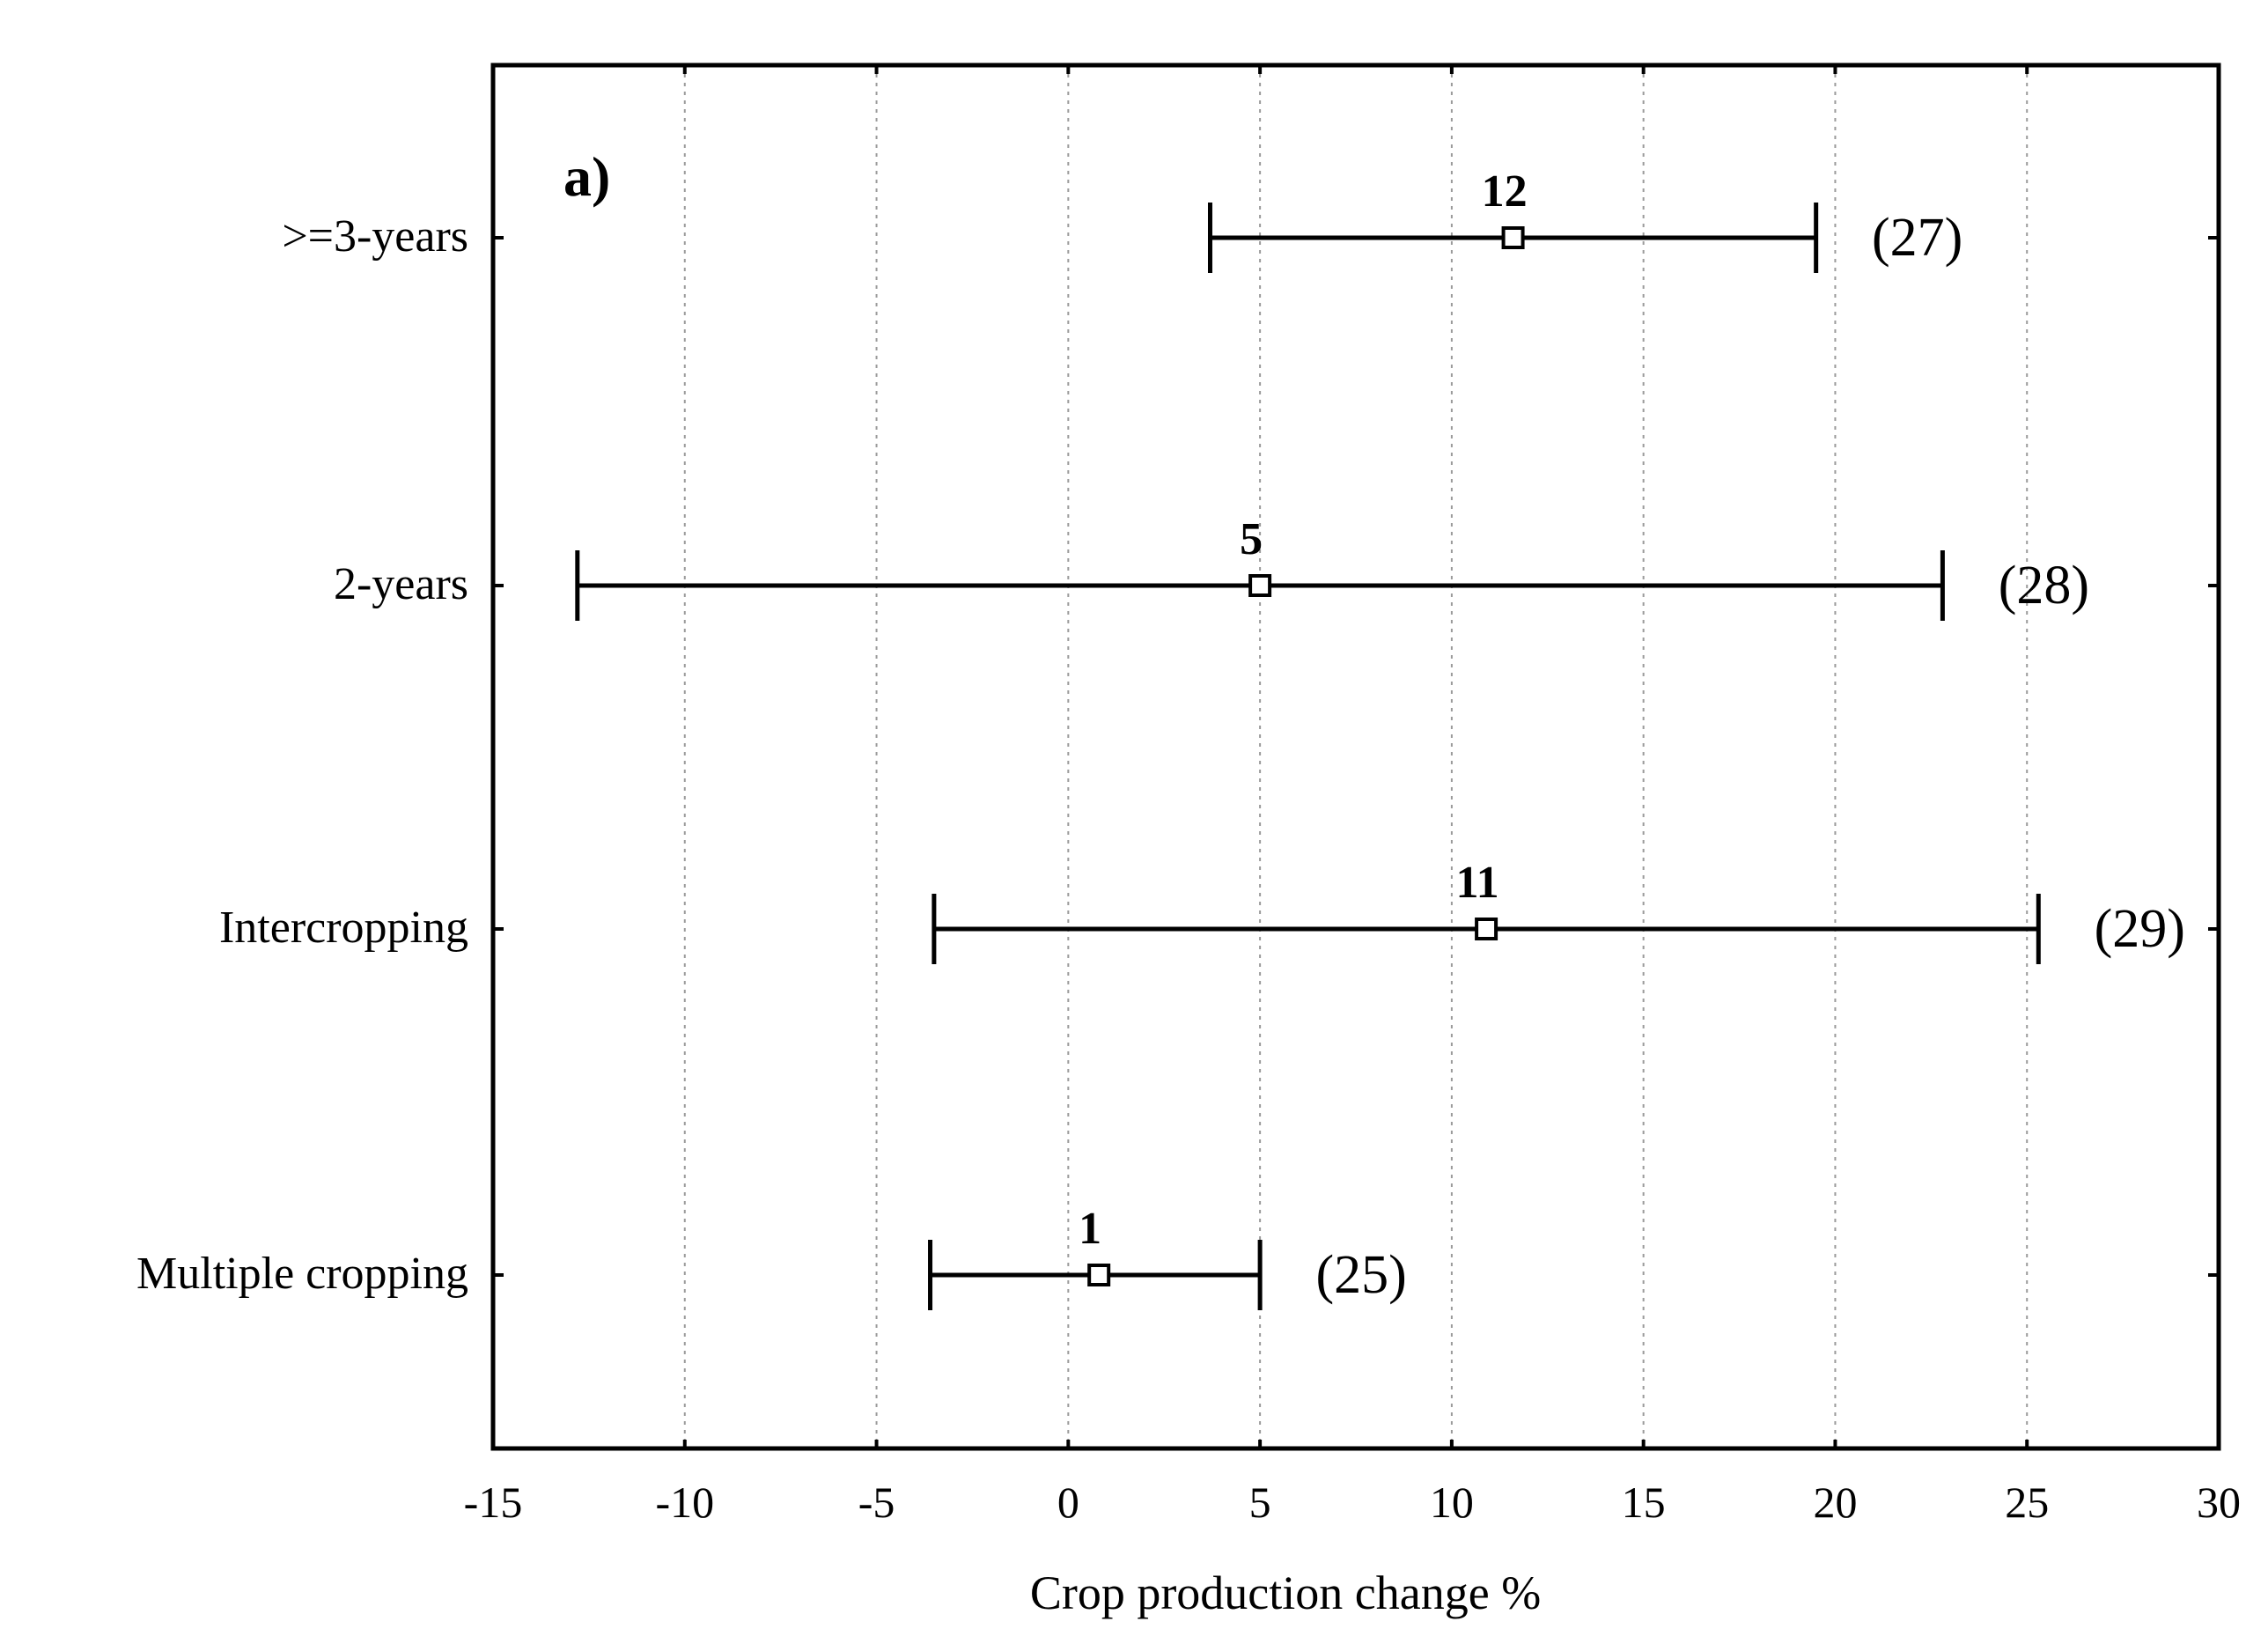  Describe the element at coordinates (1360, 1275) in the screenshot. I see `sample-size-label: (25)` at that location.